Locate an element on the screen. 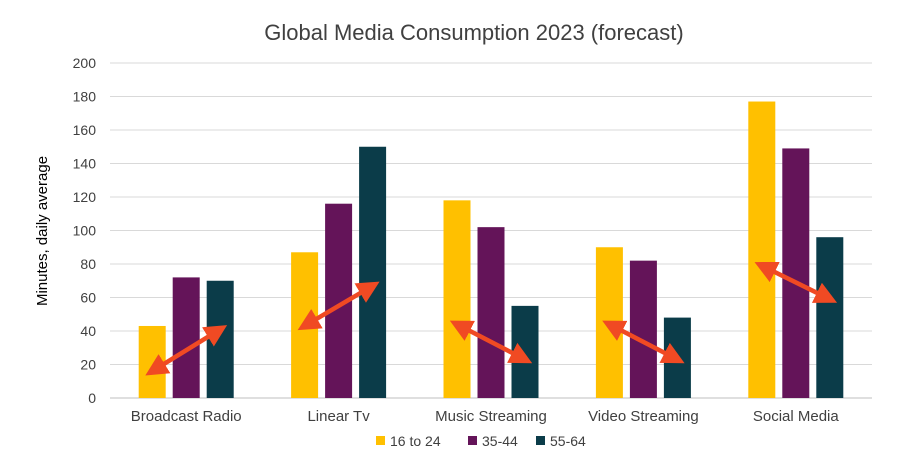 This screenshot has height=464, width=907. x-tick-label: Social Media is located at coordinates (796, 416).